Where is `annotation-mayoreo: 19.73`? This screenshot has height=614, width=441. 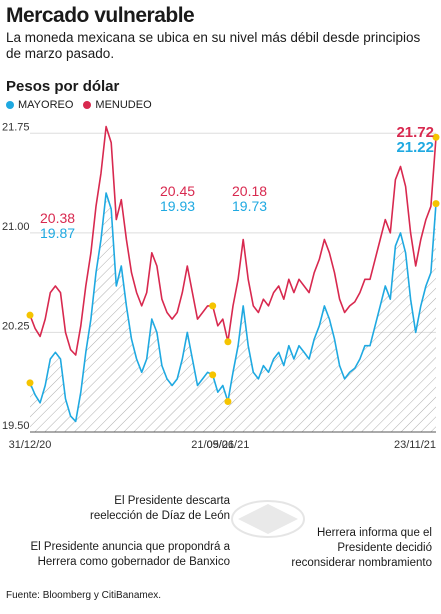 annotation-mayoreo: 19.73 is located at coordinates (249, 206).